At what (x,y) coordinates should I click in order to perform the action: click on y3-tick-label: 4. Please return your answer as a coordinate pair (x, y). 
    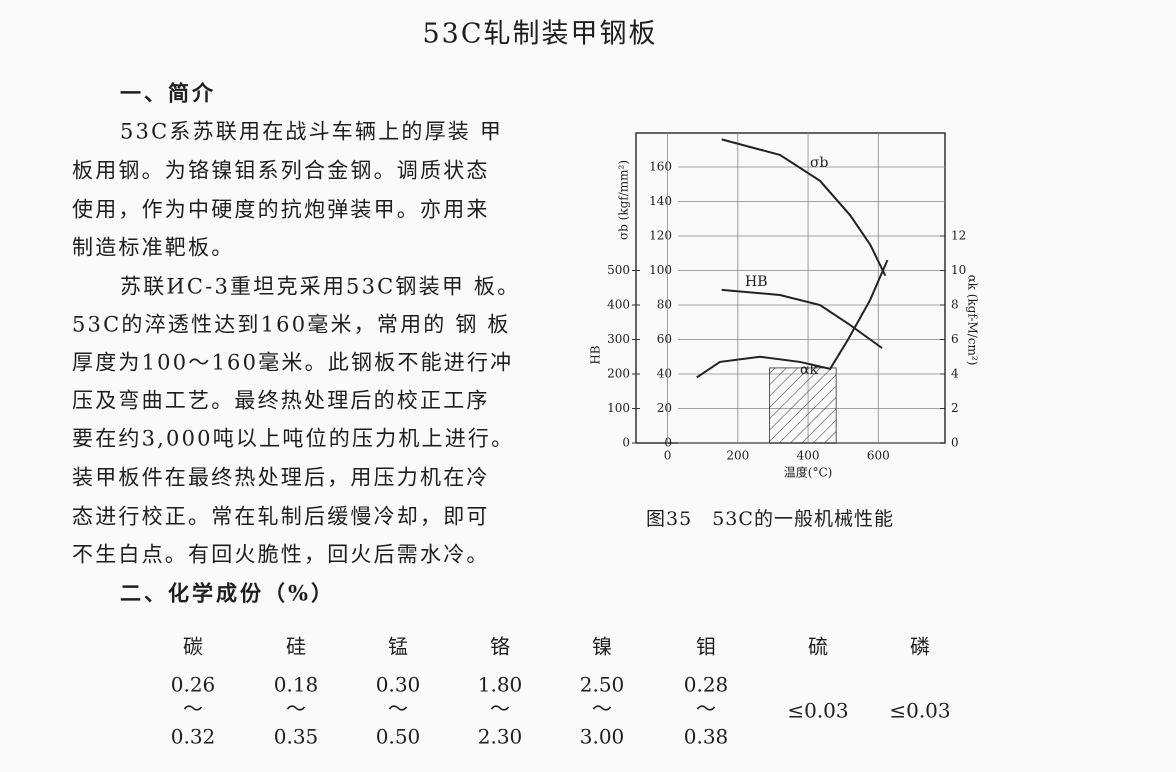
    Looking at the image, I should click on (955, 374).